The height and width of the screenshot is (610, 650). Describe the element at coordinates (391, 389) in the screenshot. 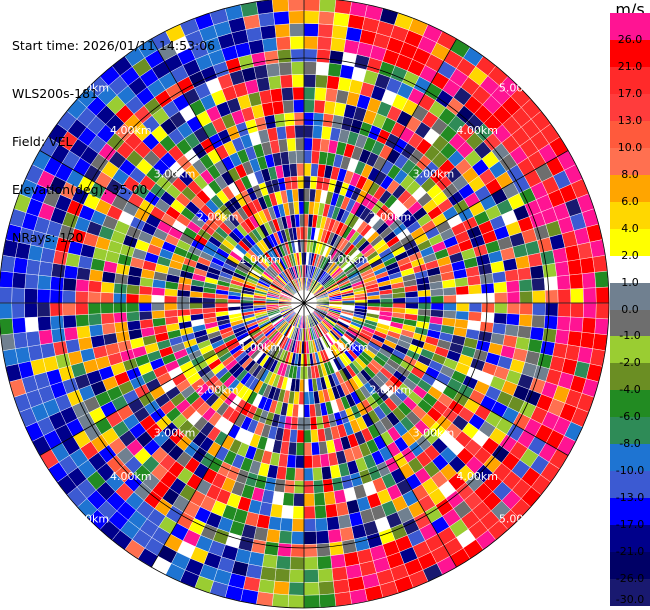

I see `range-ring-label: 2.00km` at that location.